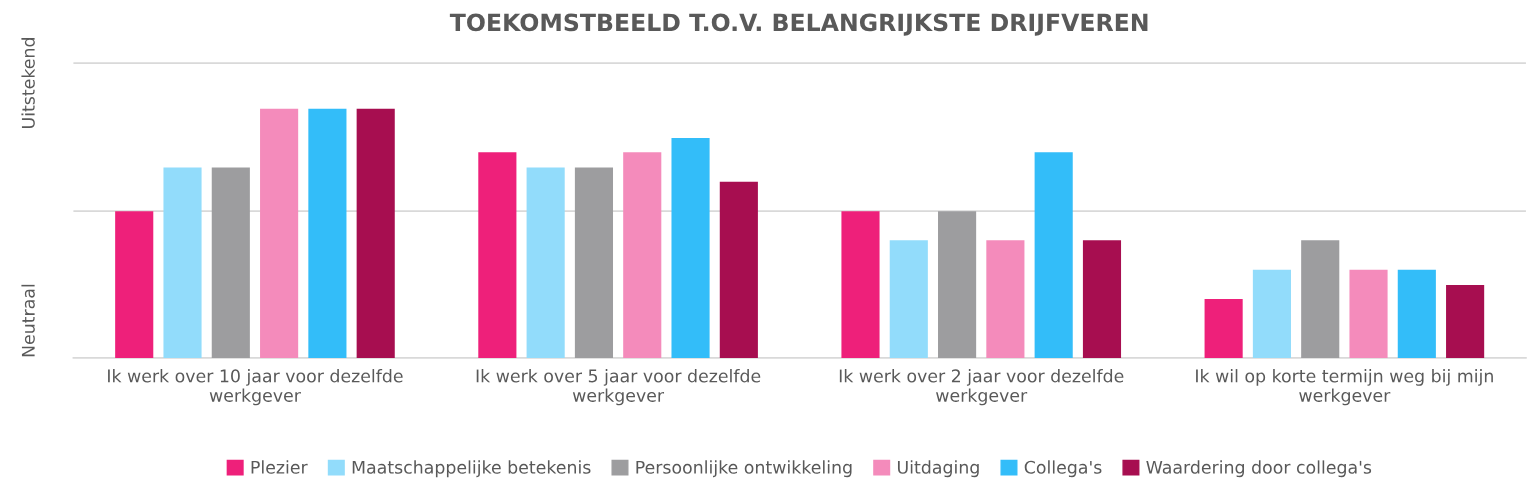 The image size is (1529, 487). I want to click on legend-label: Uitdaging, so click(938, 469).